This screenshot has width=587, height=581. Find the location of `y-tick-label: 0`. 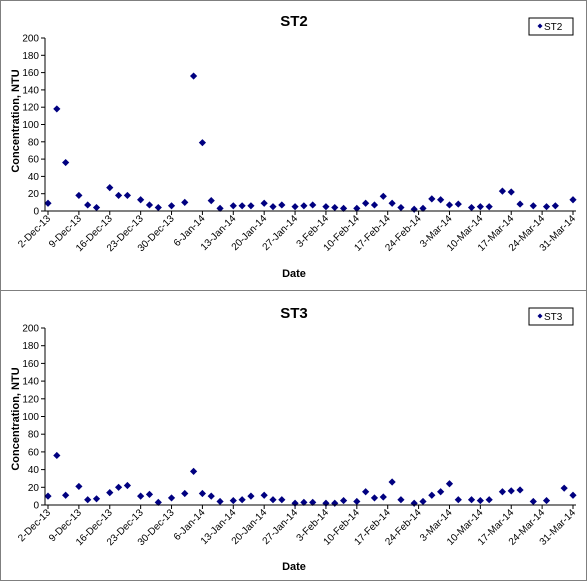

y-tick-label: 0 is located at coordinates (36, 212).